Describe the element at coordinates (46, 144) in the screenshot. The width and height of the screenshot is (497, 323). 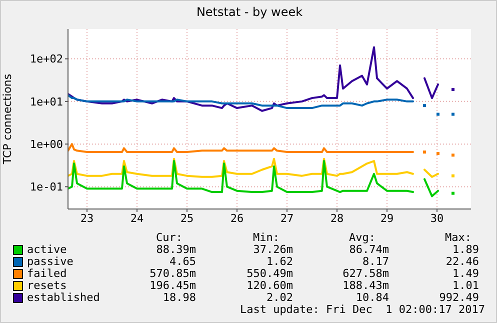
I see `y-tick-label: 1e+00` at that location.